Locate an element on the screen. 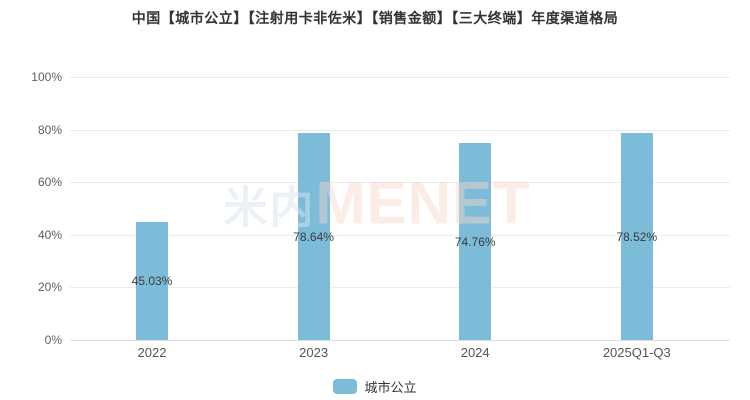 This screenshot has width=750, height=400. bar-2025Q1-Q3 is located at coordinates (636, 236).